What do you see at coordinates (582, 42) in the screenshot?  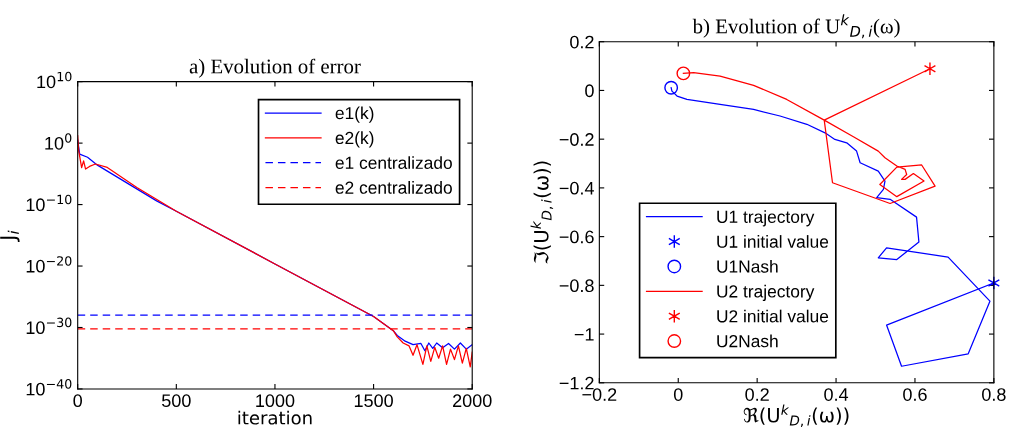 I see `y-tick-label: 0.2` at bounding box center [582, 42].